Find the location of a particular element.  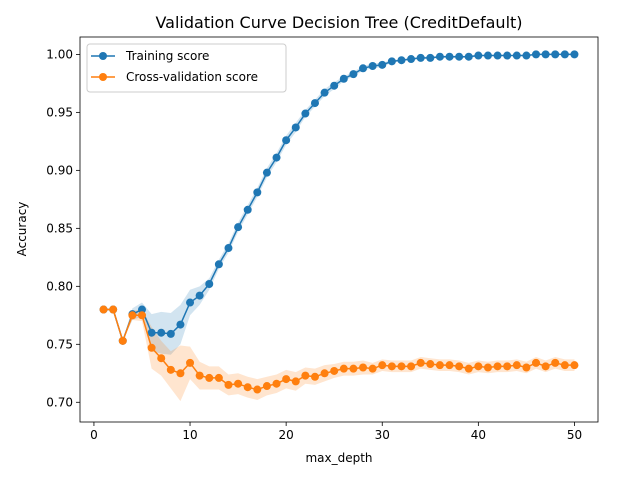

y-tick-label-3: 0.85 is located at coordinates (59, 228).